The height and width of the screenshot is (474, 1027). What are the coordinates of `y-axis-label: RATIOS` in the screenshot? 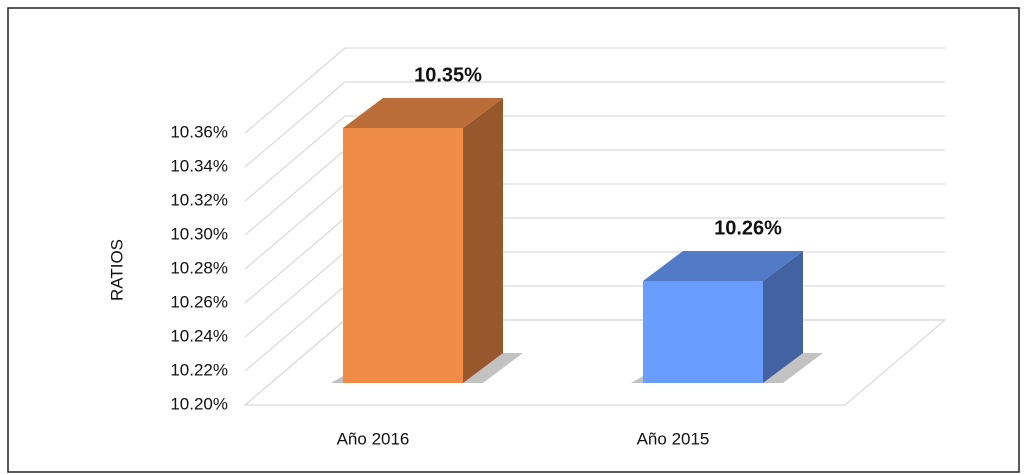 It's located at (116, 270).